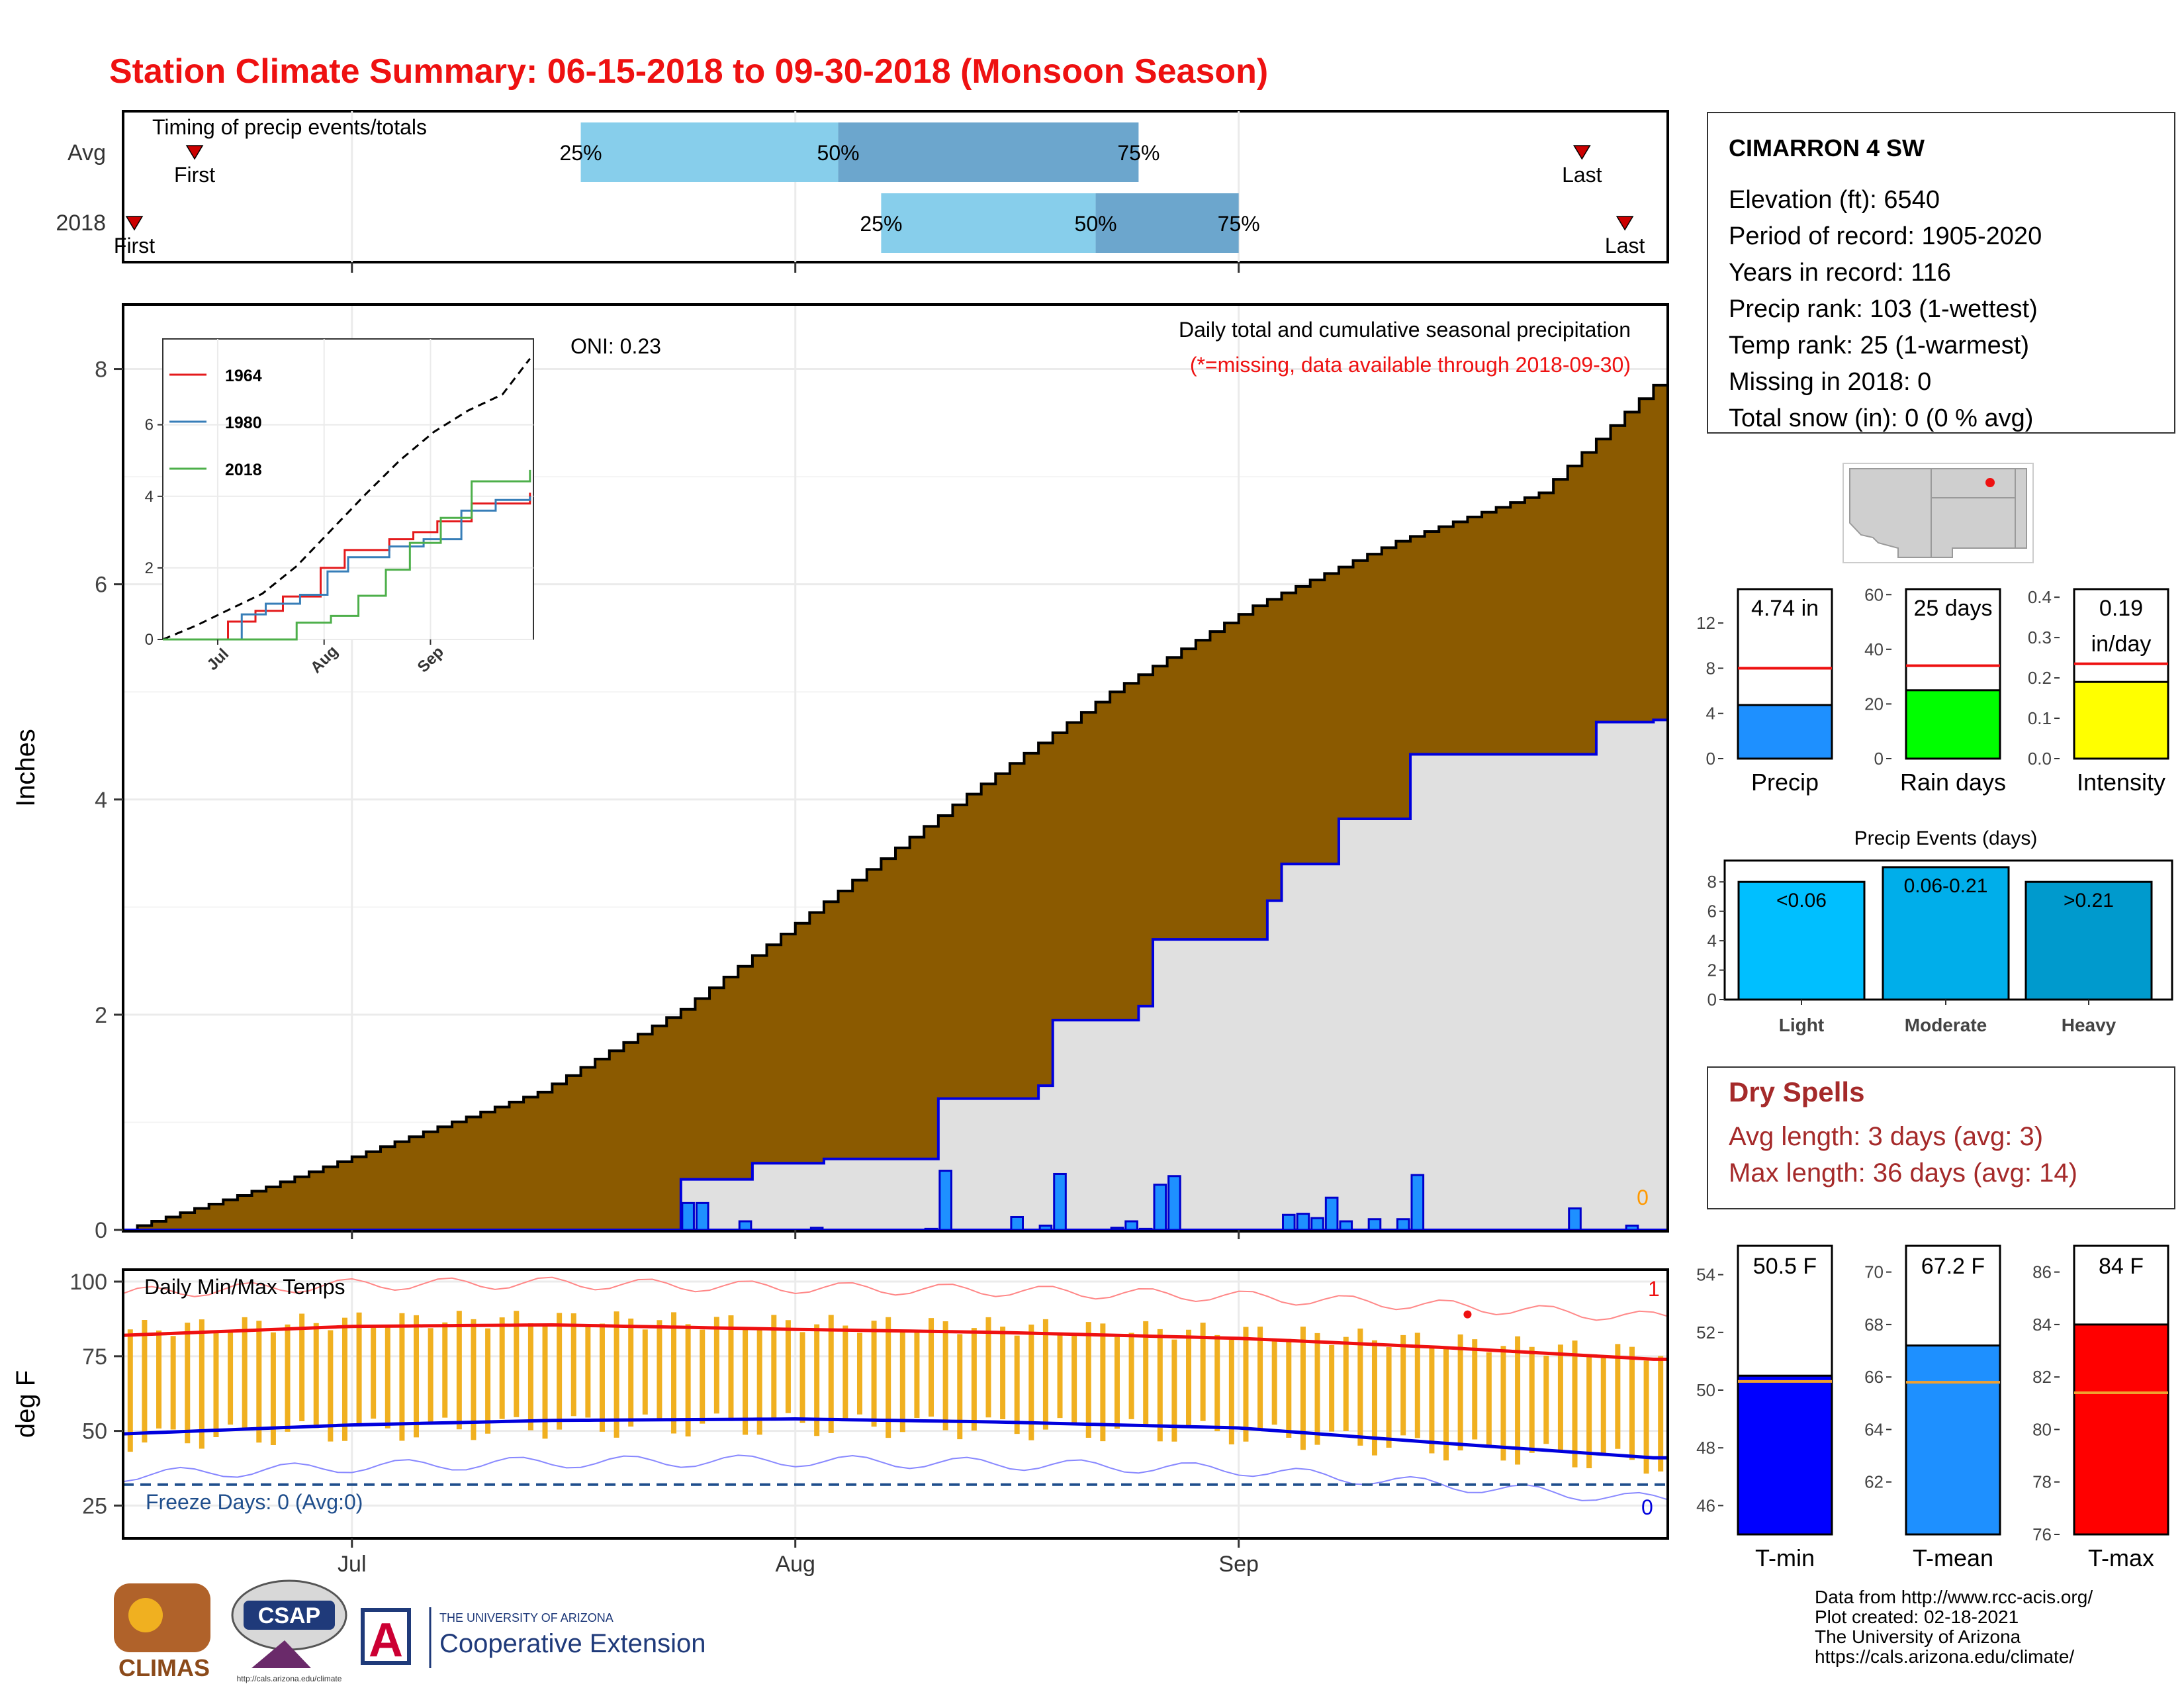 The height and width of the screenshot is (1688, 2184). Describe the element at coordinates (194, 175) in the screenshot. I see `timing-first-label: First` at that location.